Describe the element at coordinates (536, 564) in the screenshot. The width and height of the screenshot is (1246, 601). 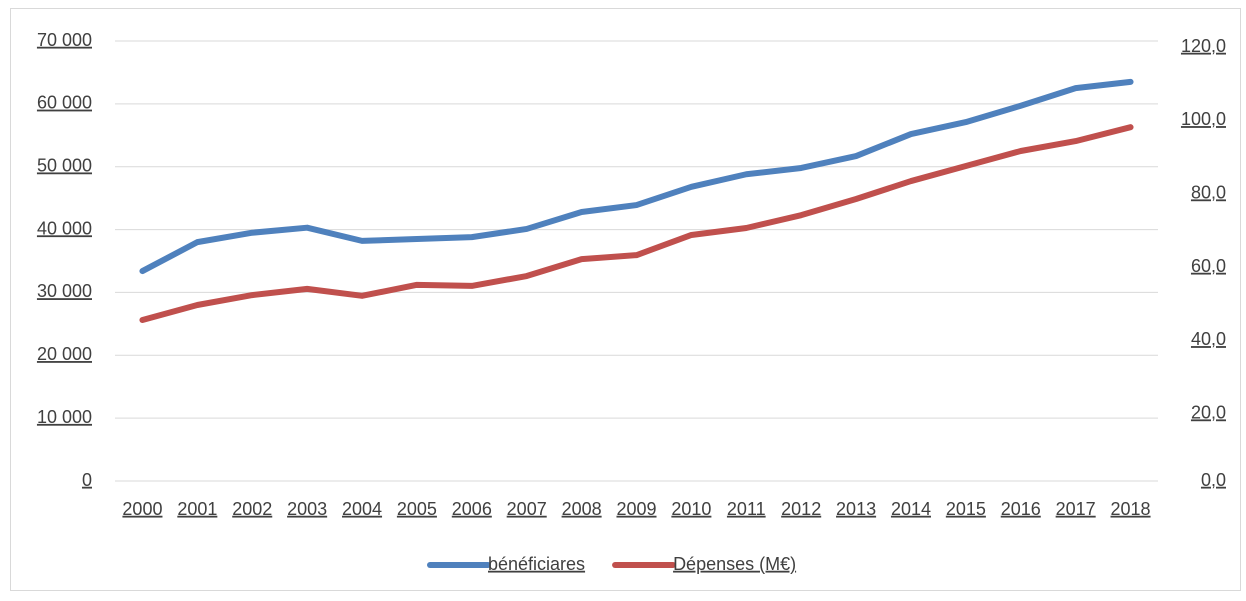
I see `legend-label: bénéficiares` at that location.